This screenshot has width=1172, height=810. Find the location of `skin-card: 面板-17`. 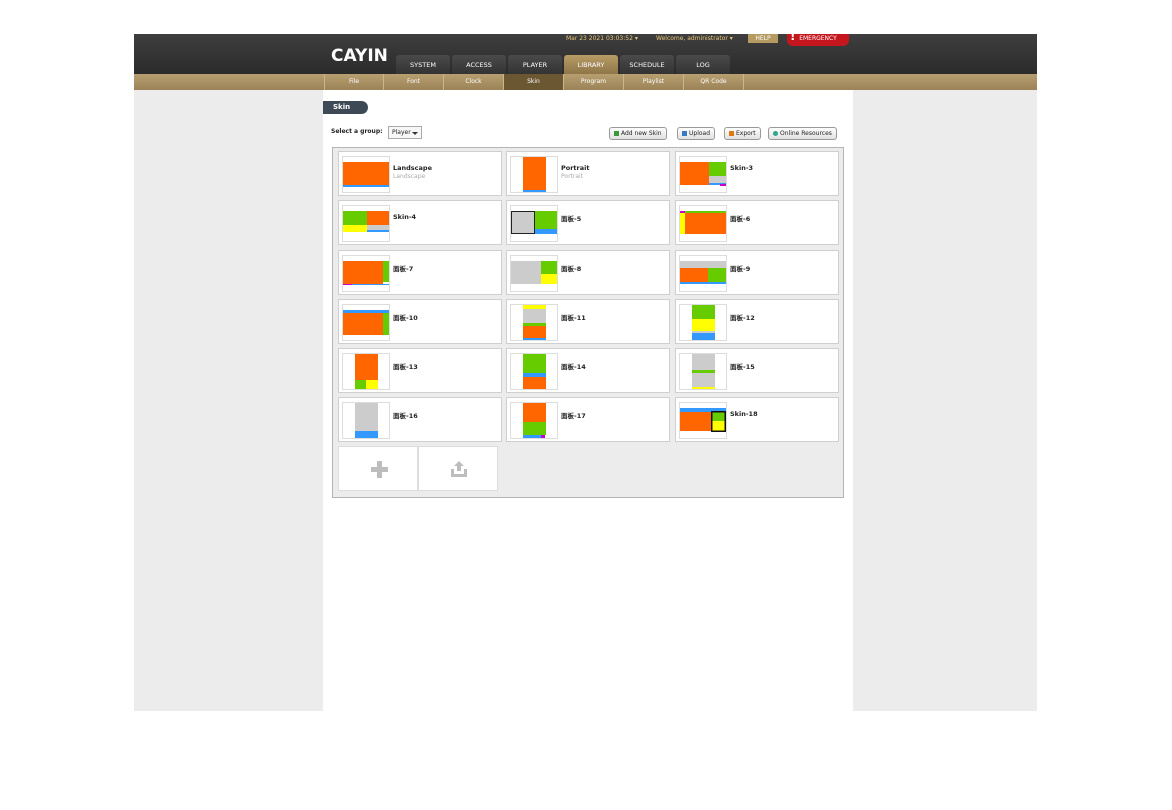

skin-card: 面板-17 is located at coordinates (588, 419).